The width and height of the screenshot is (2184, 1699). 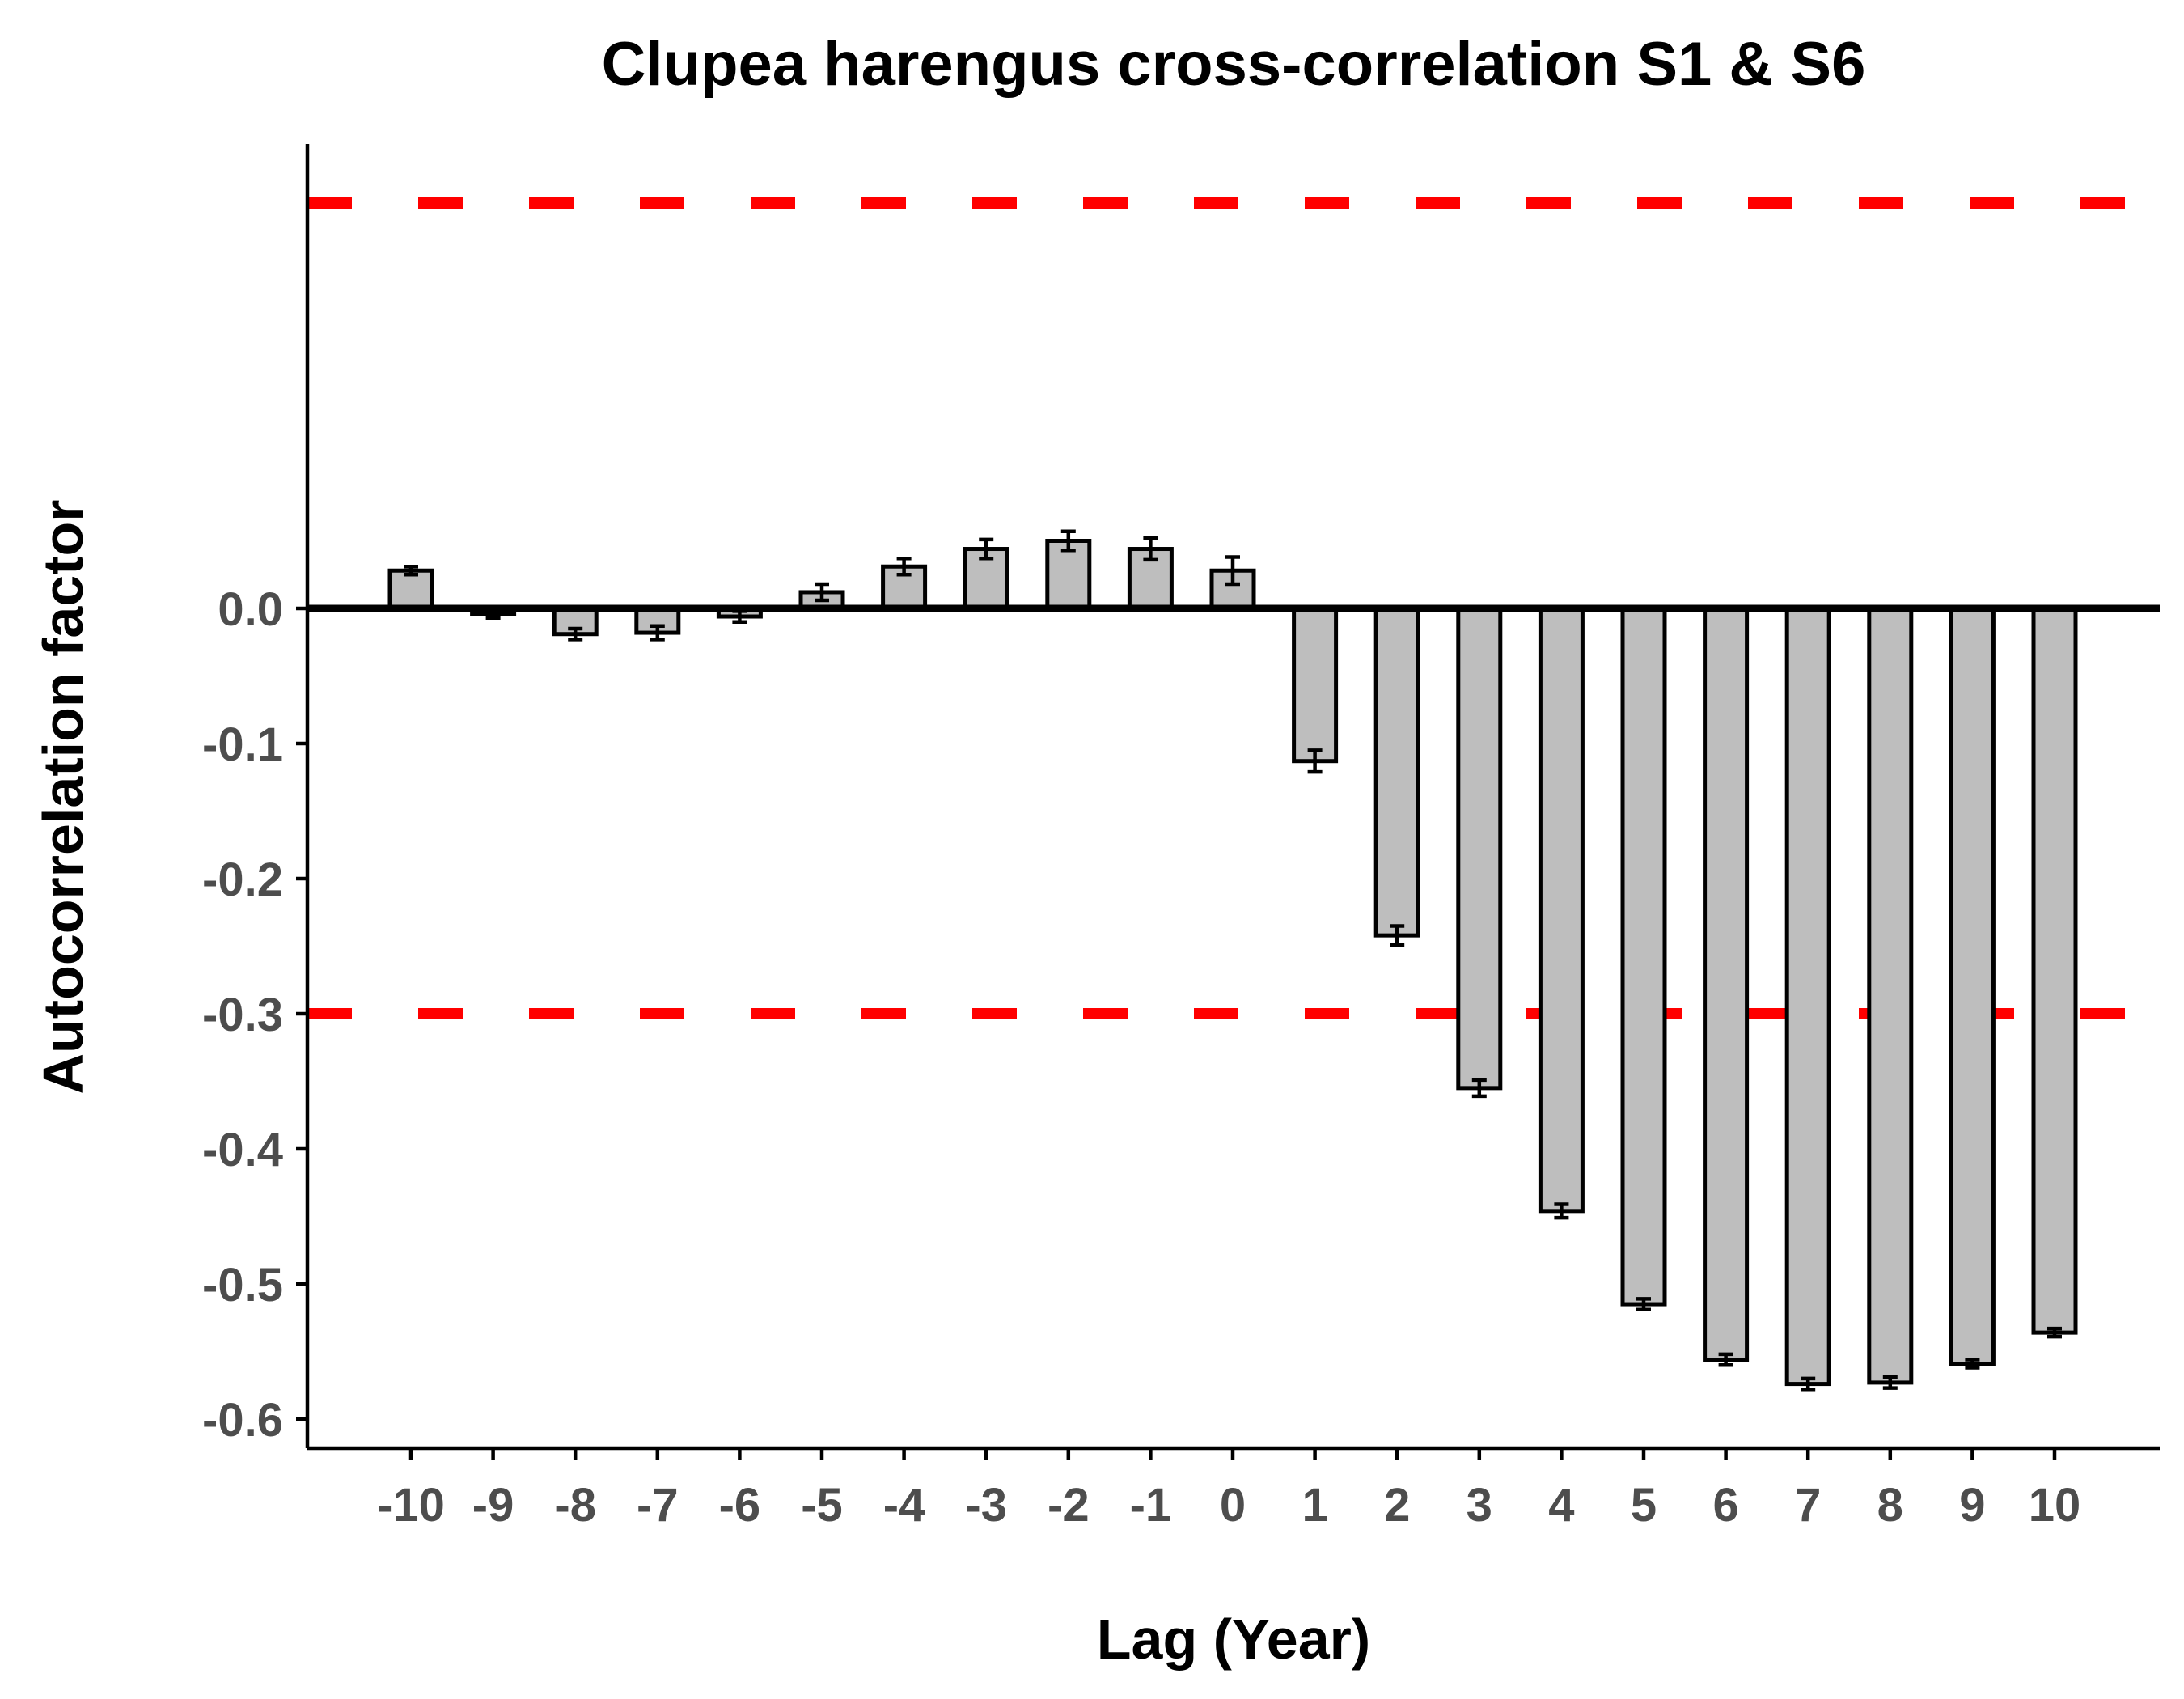 I want to click on x-tick-label: -5, so click(x=822, y=1505).